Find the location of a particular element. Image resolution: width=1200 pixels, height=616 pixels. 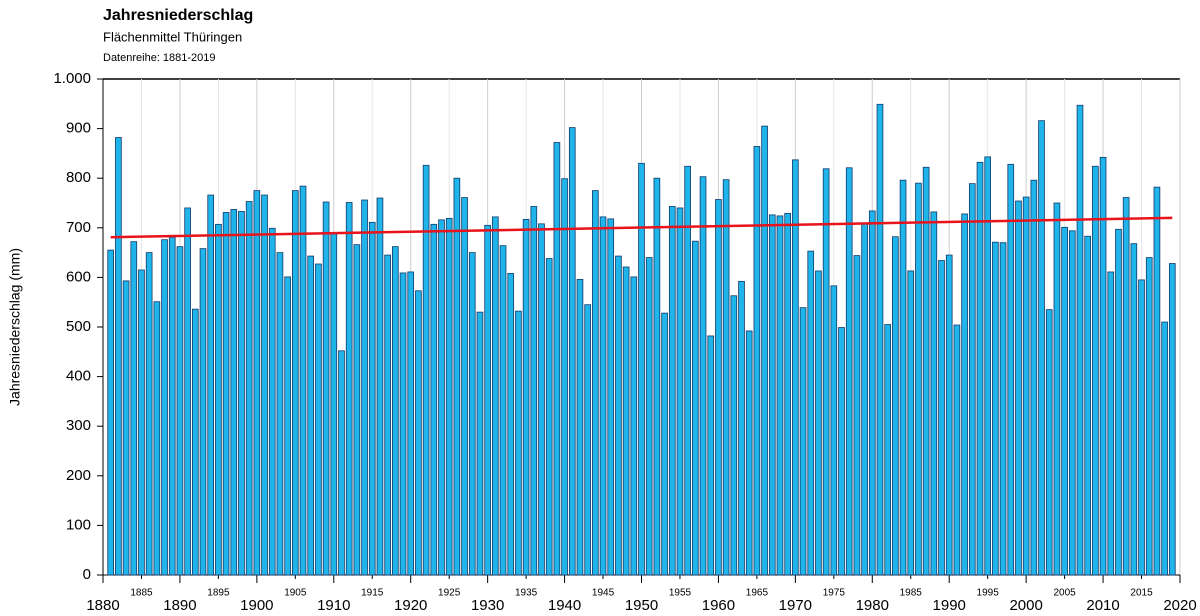

chart-title: Jahresniederschlag is located at coordinates (178, 15).